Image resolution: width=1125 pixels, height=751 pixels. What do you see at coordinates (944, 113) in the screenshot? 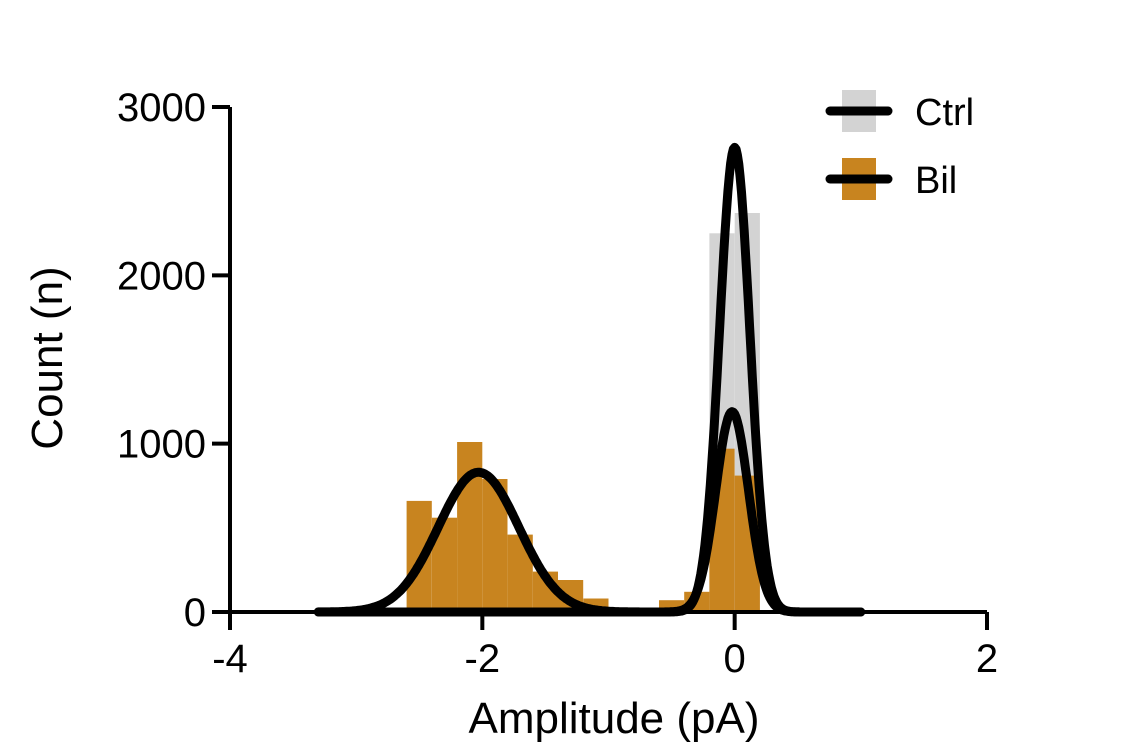
I see `legend-label: Ctrl` at bounding box center [944, 113].